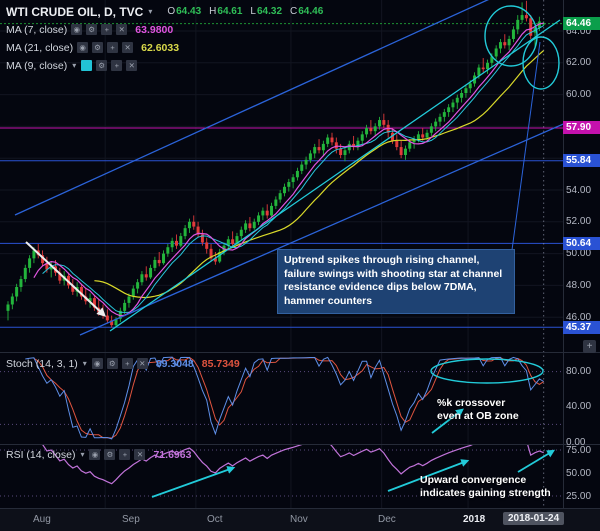 The width and height of the screenshot is (600, 531). What do you see at coordinates (387, 519) in the screenshot?
I see `time-axis-label: Dec` at bounding box center [387, 519].